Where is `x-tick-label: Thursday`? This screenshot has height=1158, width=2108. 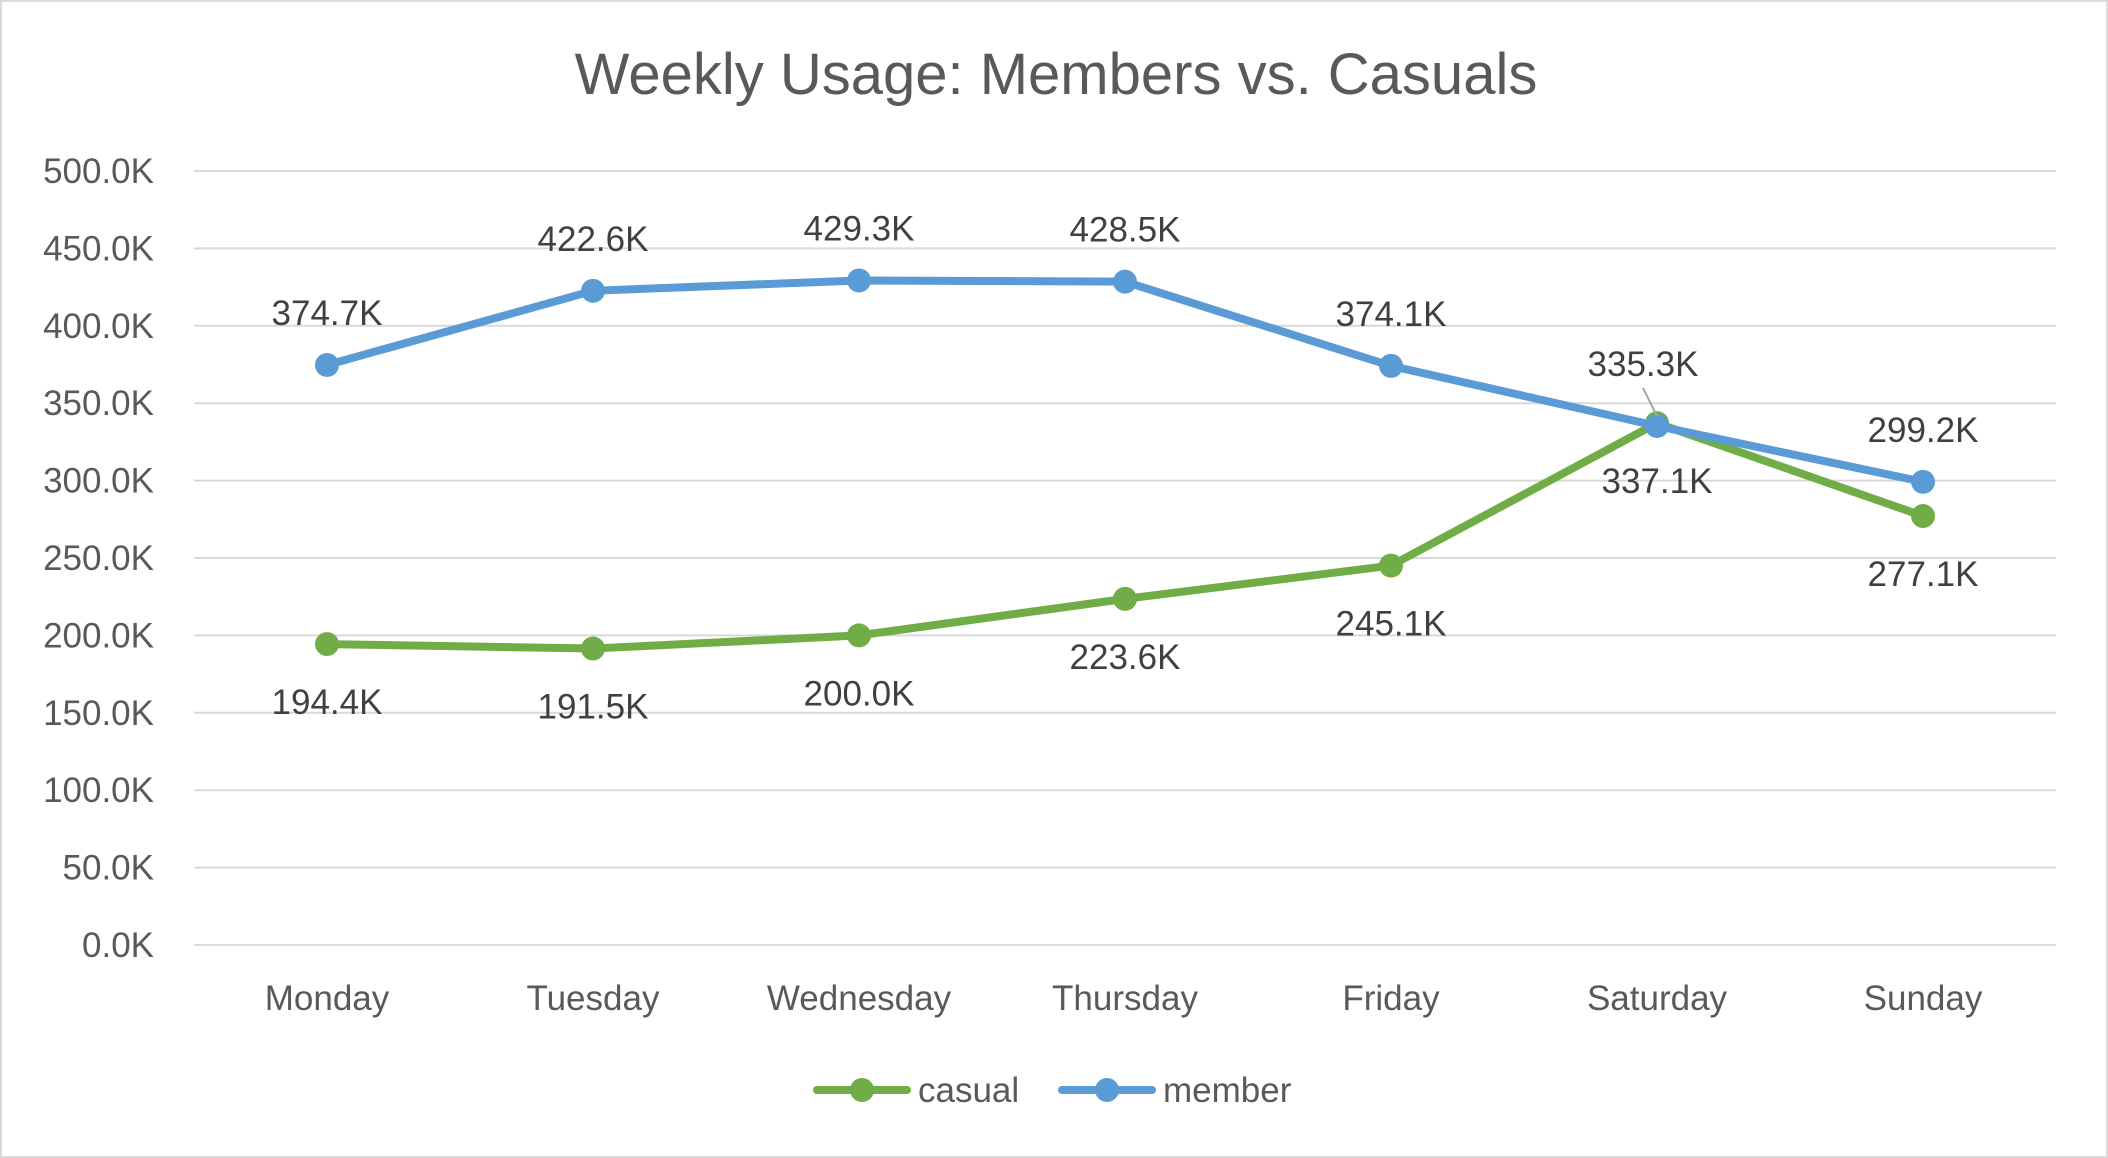
x-tick-label: Thursday is located at coordinates (1125, 998).